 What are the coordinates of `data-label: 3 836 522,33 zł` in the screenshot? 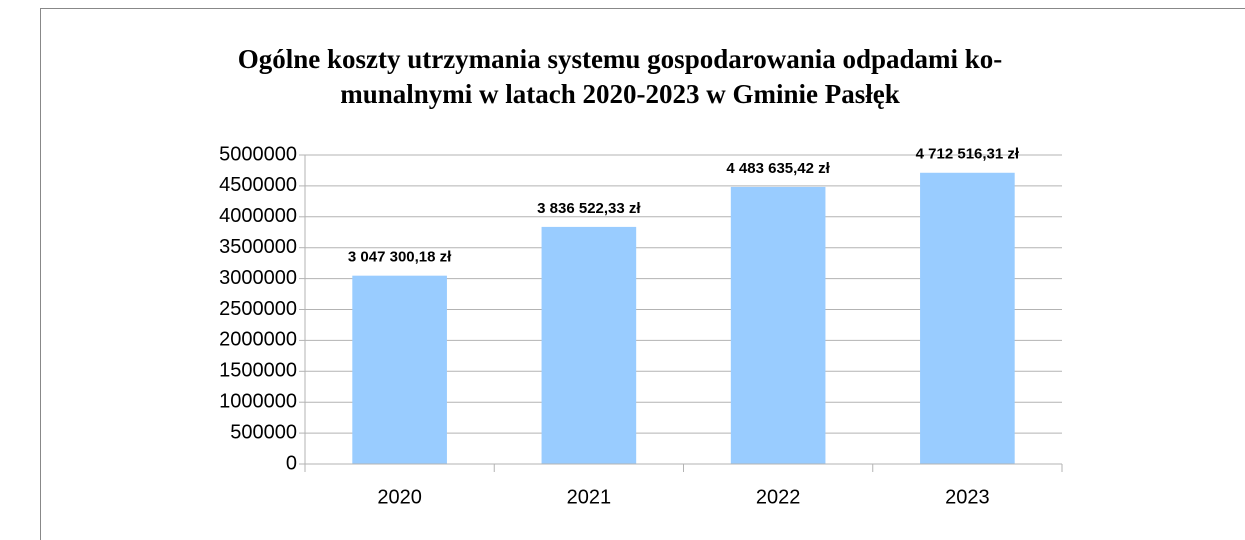 It's located at (589, 208).